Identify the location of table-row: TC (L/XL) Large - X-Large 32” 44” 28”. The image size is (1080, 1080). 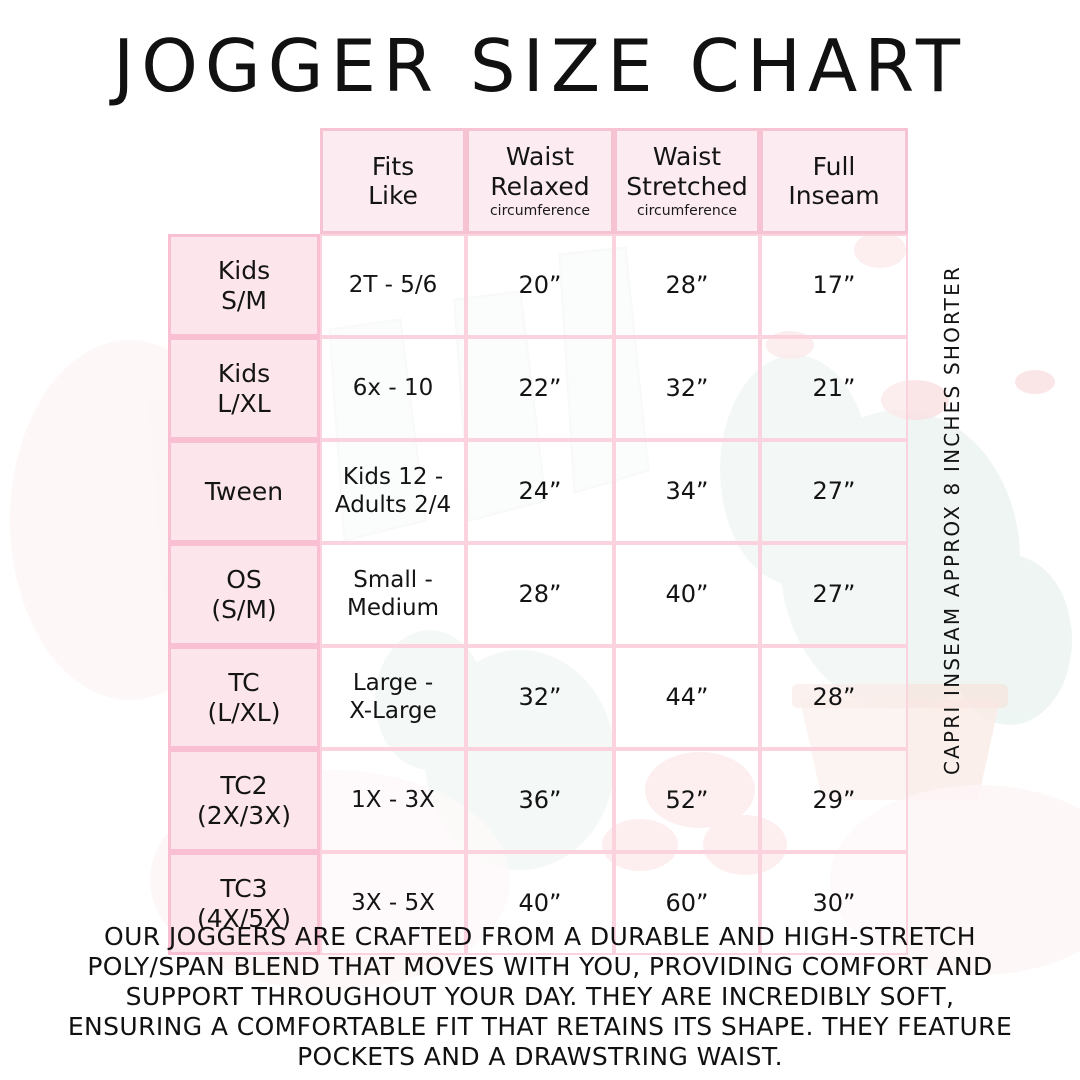
(538, 697).